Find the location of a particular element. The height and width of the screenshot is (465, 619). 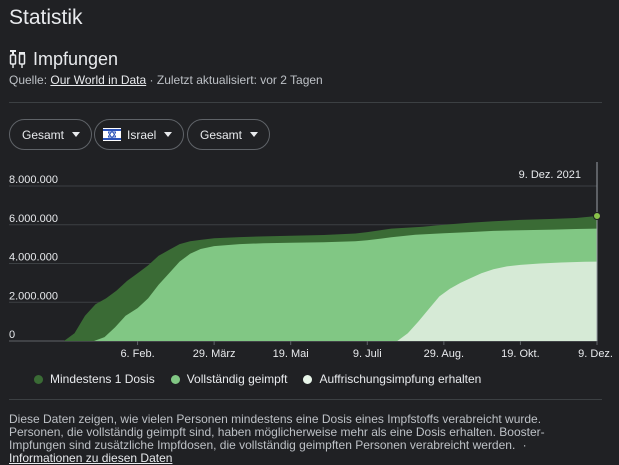

scope-dropdown-right: Gesamt is located at coordinates (229, 134).